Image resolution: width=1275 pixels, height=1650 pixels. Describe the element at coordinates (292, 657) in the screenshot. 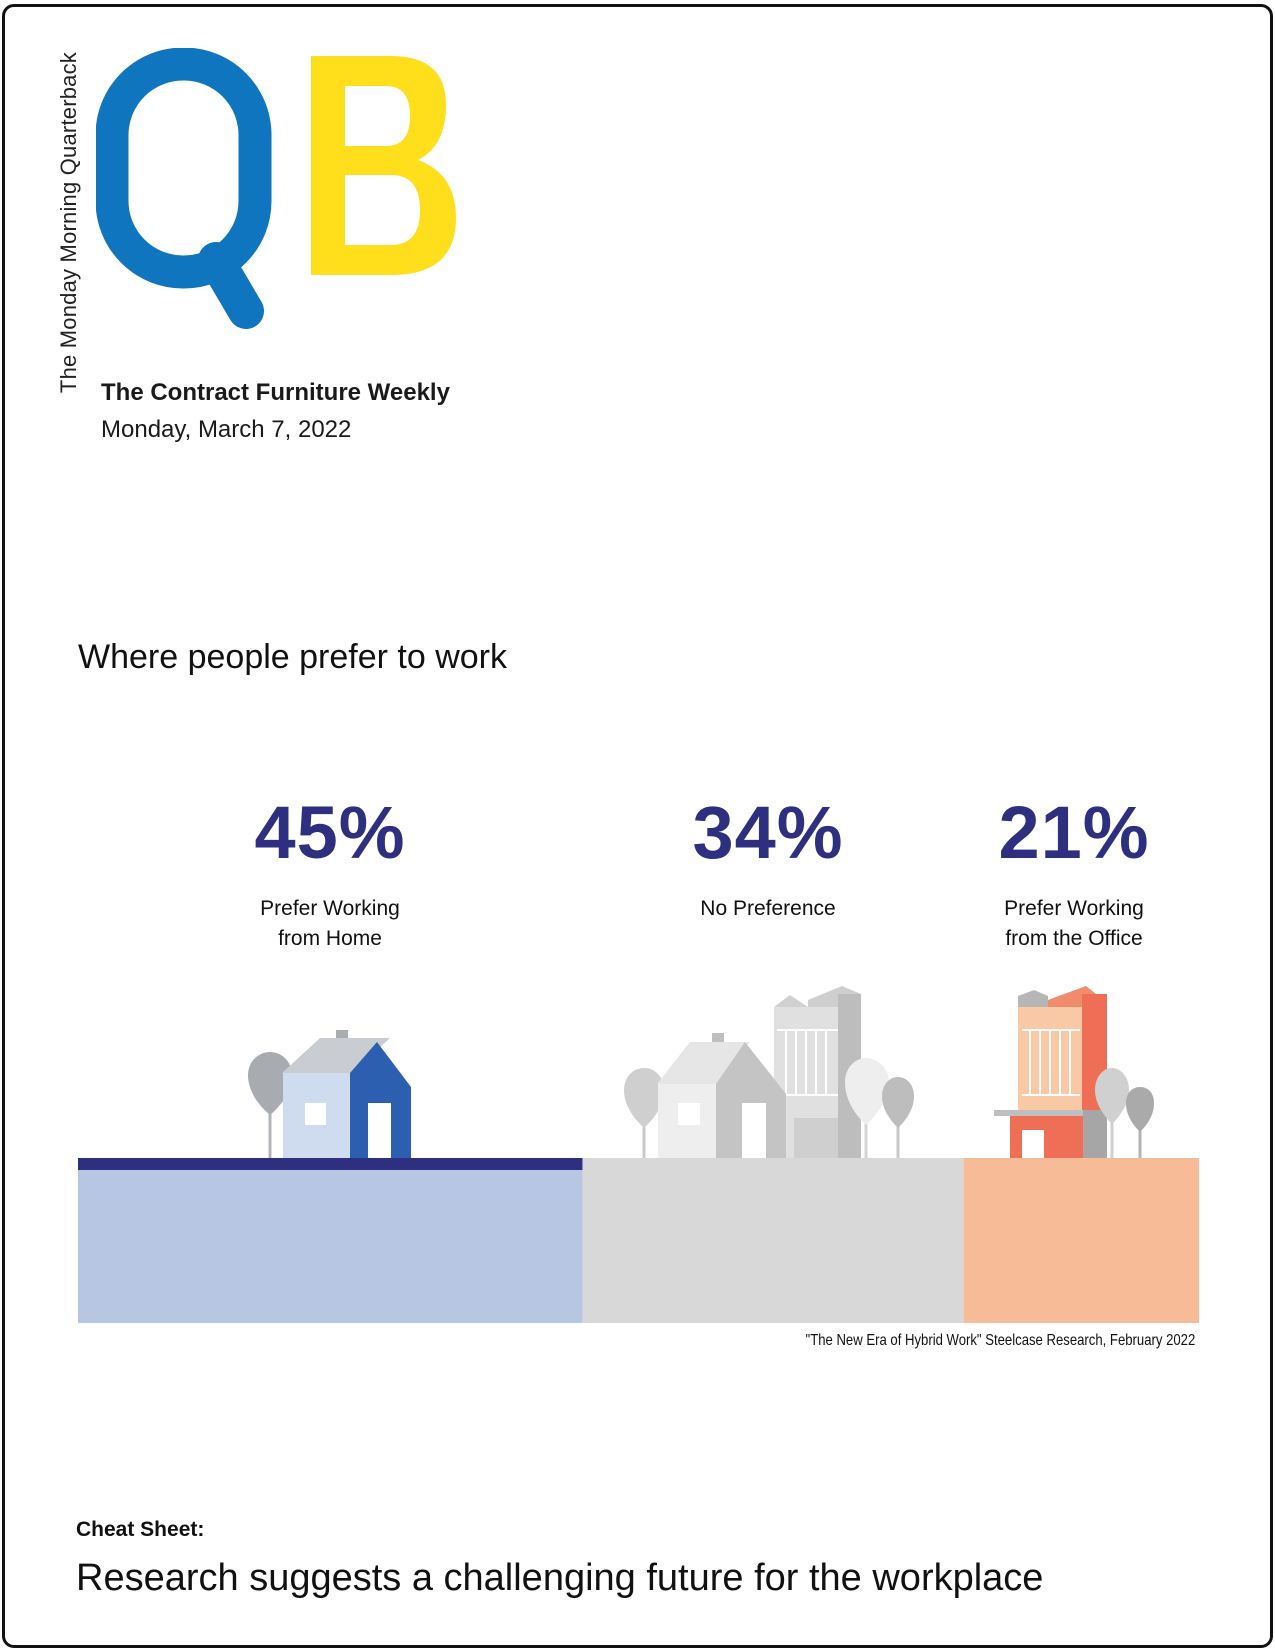

I see `infographic-title: Where people prefer to work` at that location.